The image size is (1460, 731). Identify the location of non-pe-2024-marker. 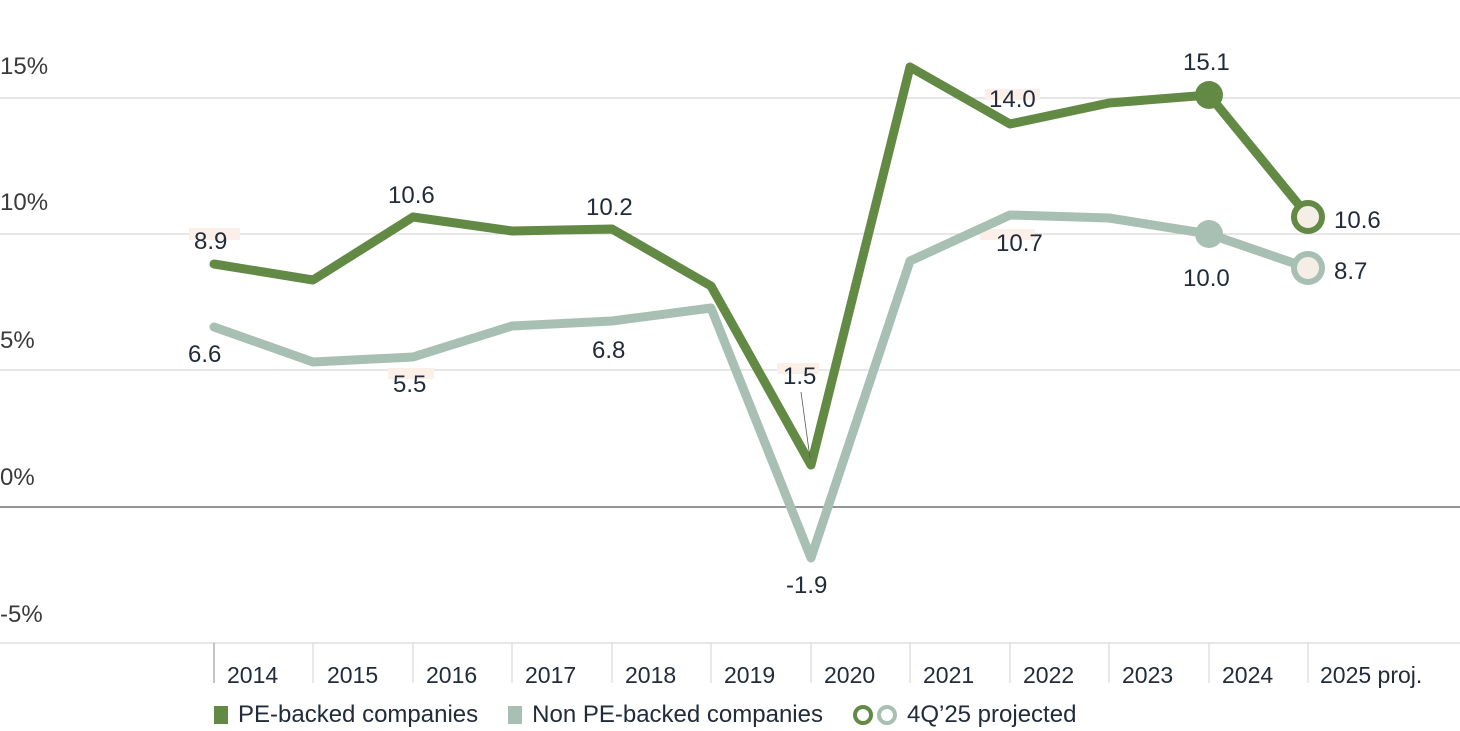
(1209, 234).